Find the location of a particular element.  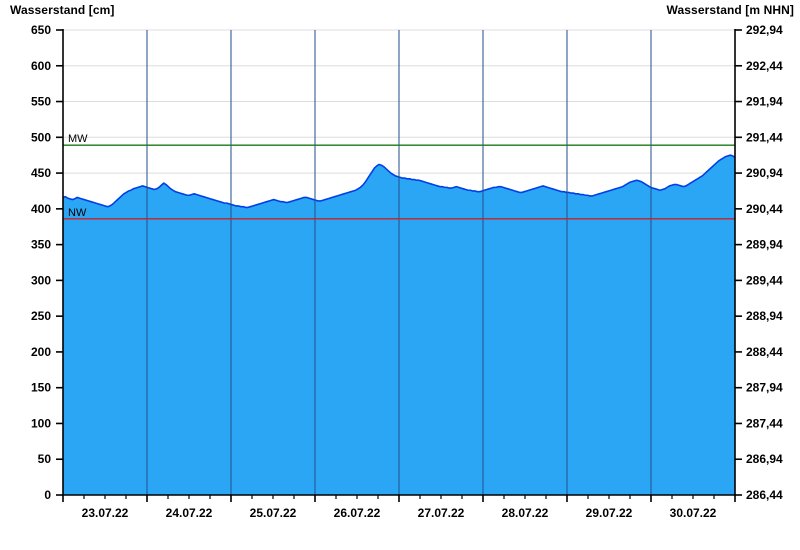

x-tick-label: 29.07.22 is located at coordinates (609, 513).